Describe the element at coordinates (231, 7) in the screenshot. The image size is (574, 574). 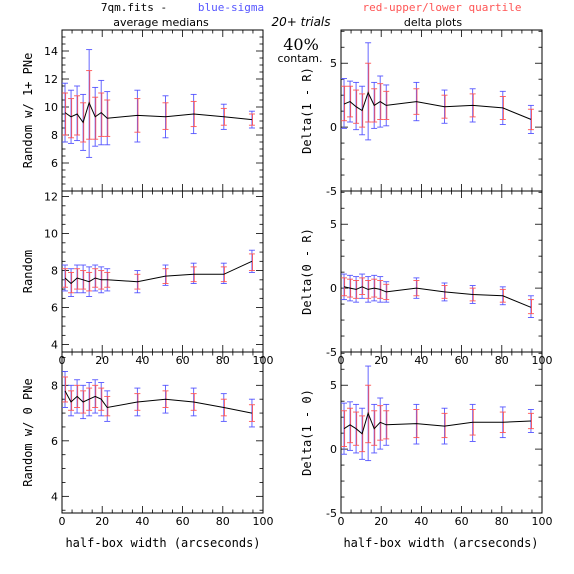
I see `header-blue-label: blue-sigma` at that location.